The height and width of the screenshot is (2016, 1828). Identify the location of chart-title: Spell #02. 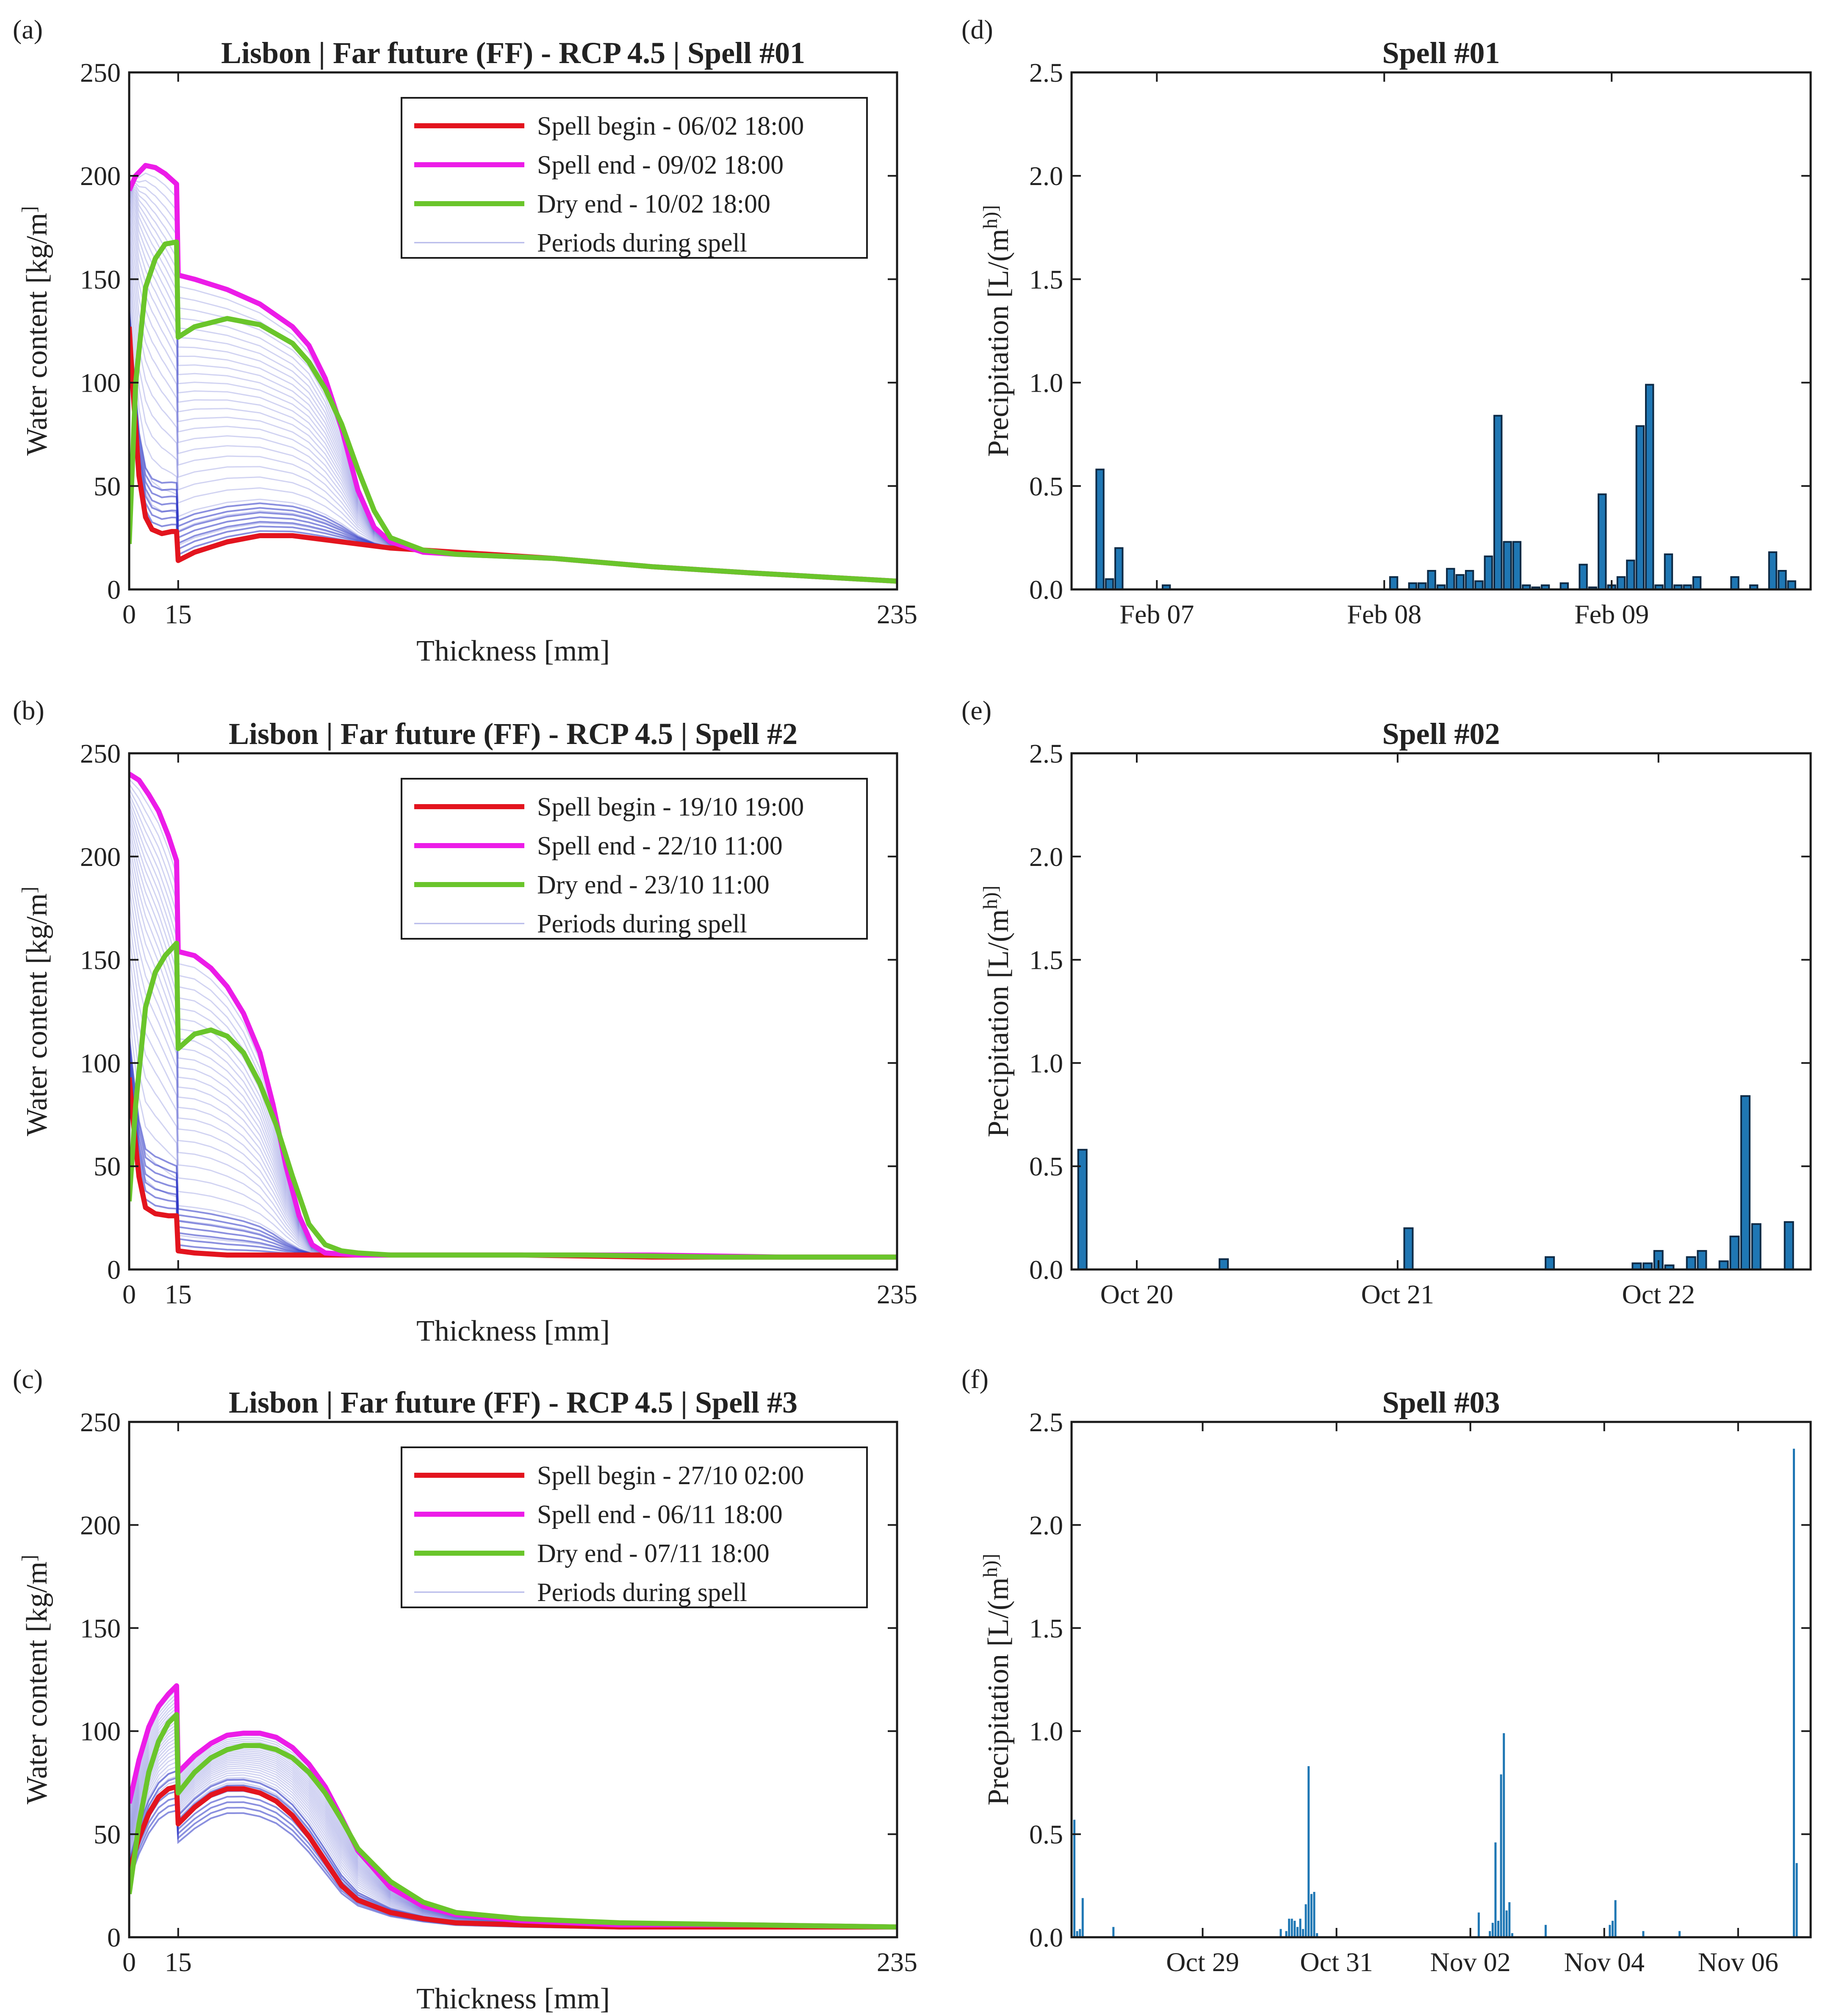
(1441, 734).